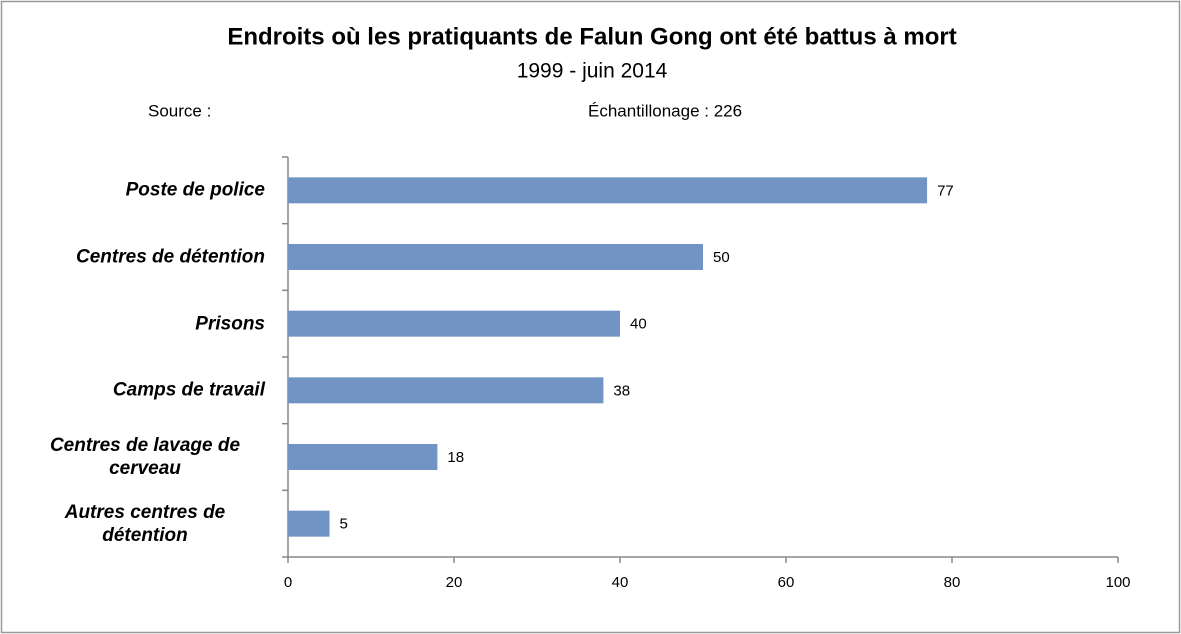 The height and width of the screenshot is (634, 1181). What do you see at coordinates (786, 582) in the screenshot?
I see `x-tick-label: 60` at bounding box center [786, 582].